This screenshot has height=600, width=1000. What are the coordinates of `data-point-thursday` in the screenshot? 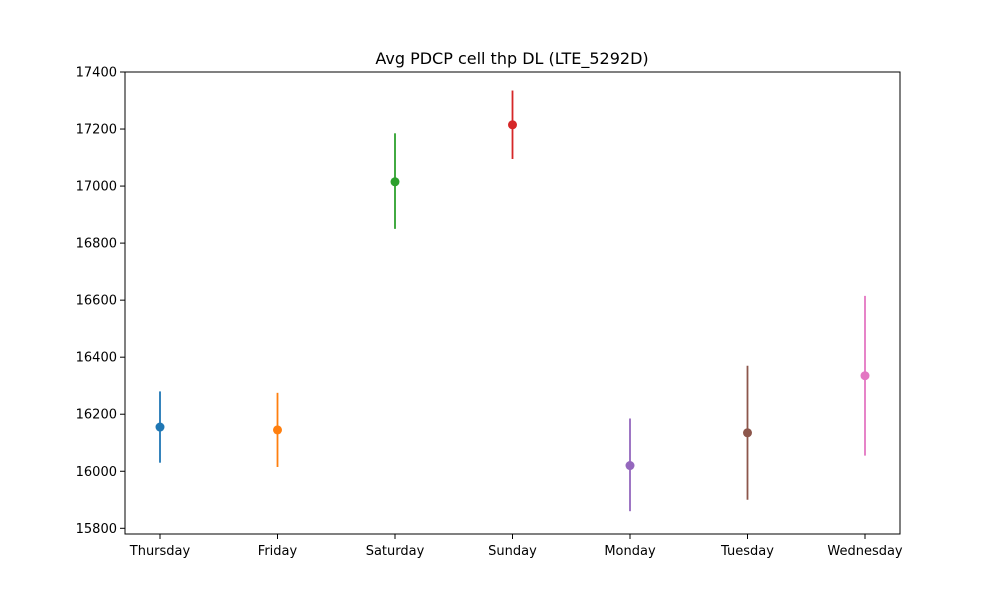 It's located at (160, 427).